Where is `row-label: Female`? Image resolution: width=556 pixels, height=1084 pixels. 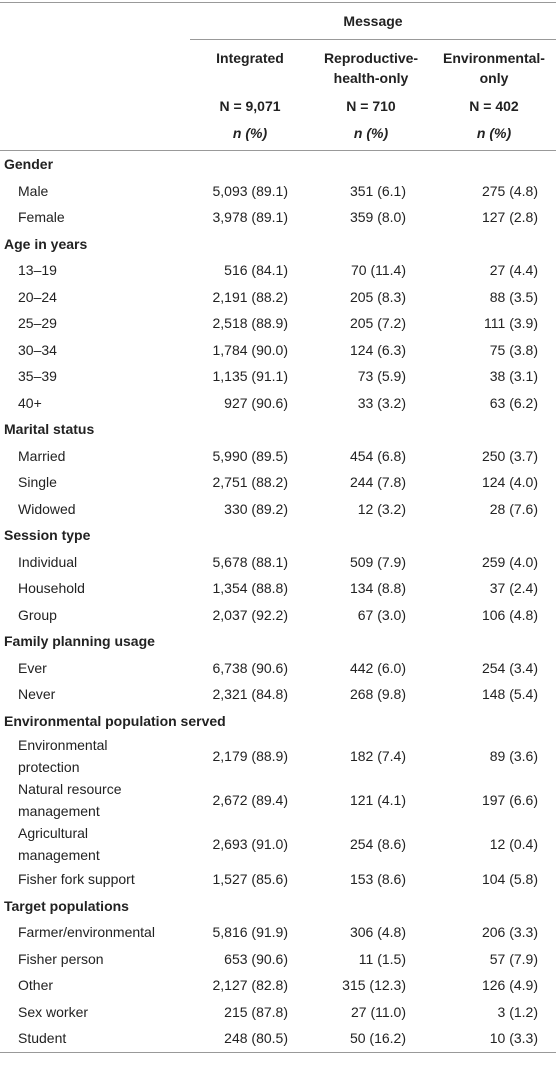 row-label: Female is located at coordinates (41, 217).